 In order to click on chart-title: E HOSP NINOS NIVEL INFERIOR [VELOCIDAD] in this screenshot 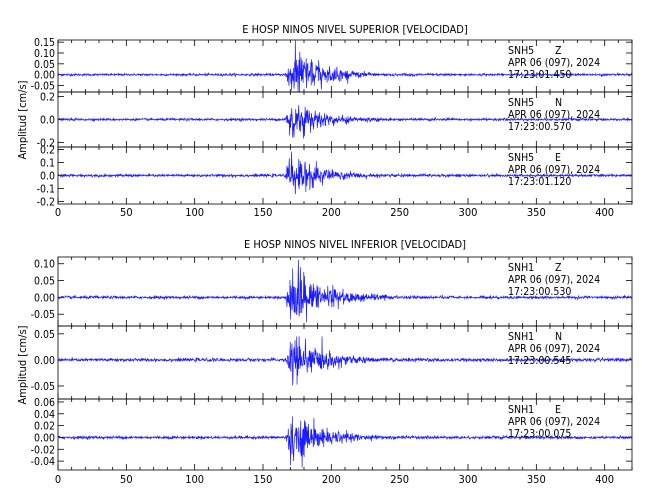, I will do `click(355, 244)`.